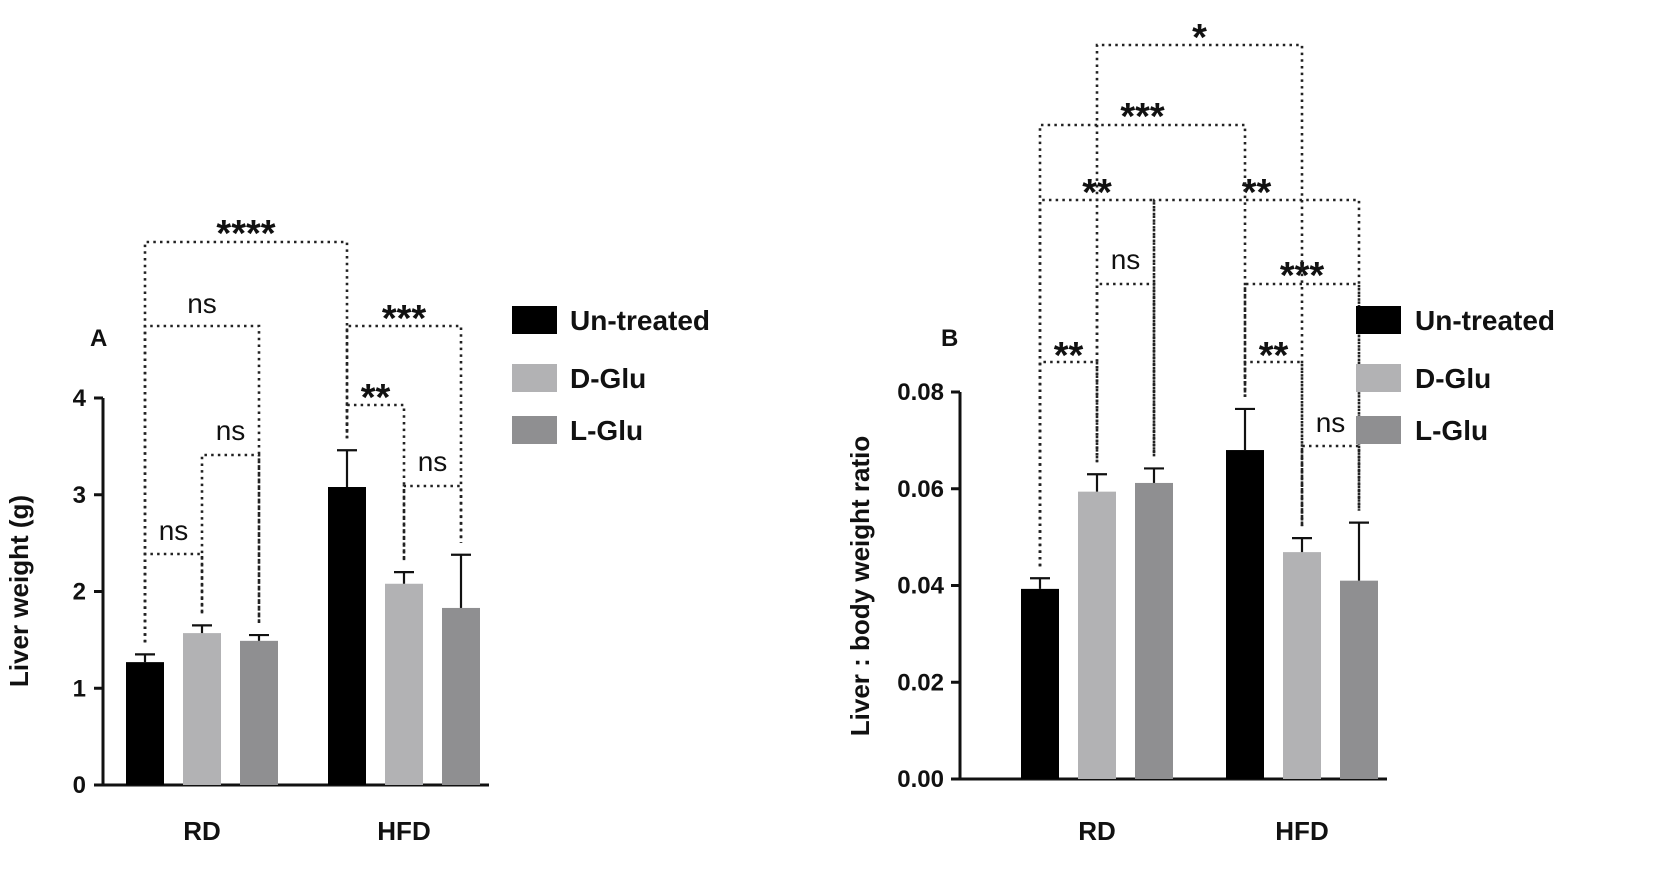 Image resolution: width=1654 pixels, height=889 pixels. What do you see at coordinates (79, 592) in the screenshot?
I see `y-tick-label: 2` at bounding box center [79, 592].